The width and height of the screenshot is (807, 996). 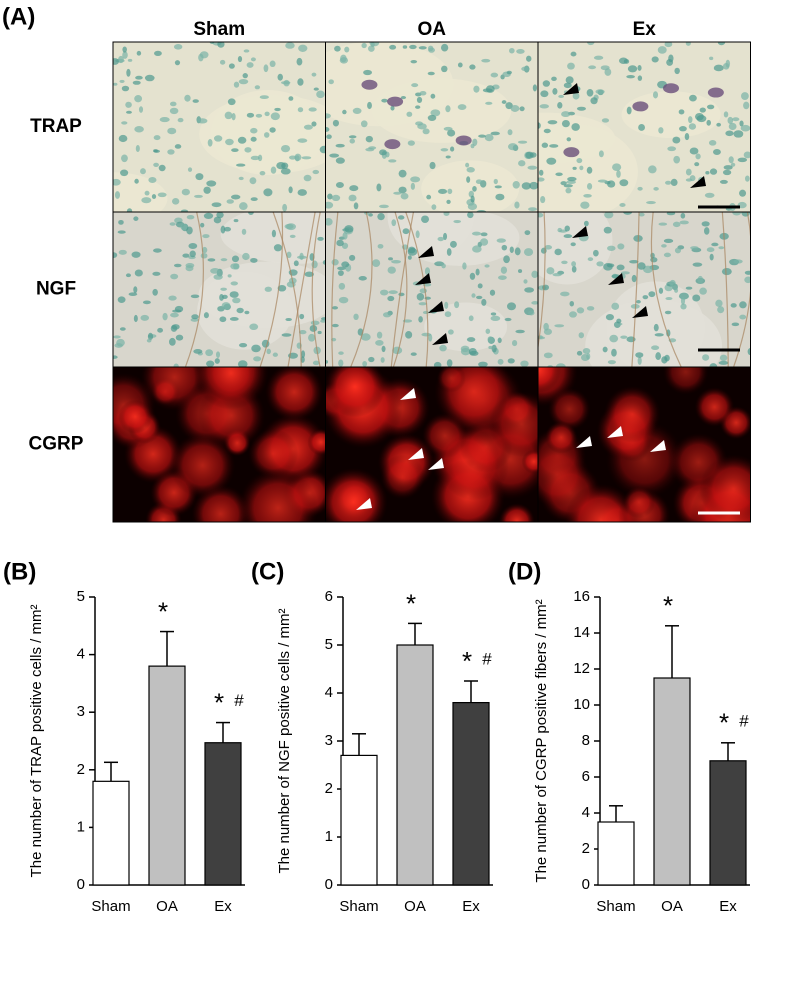 I want to click on bar, so click(x=167, y=775).